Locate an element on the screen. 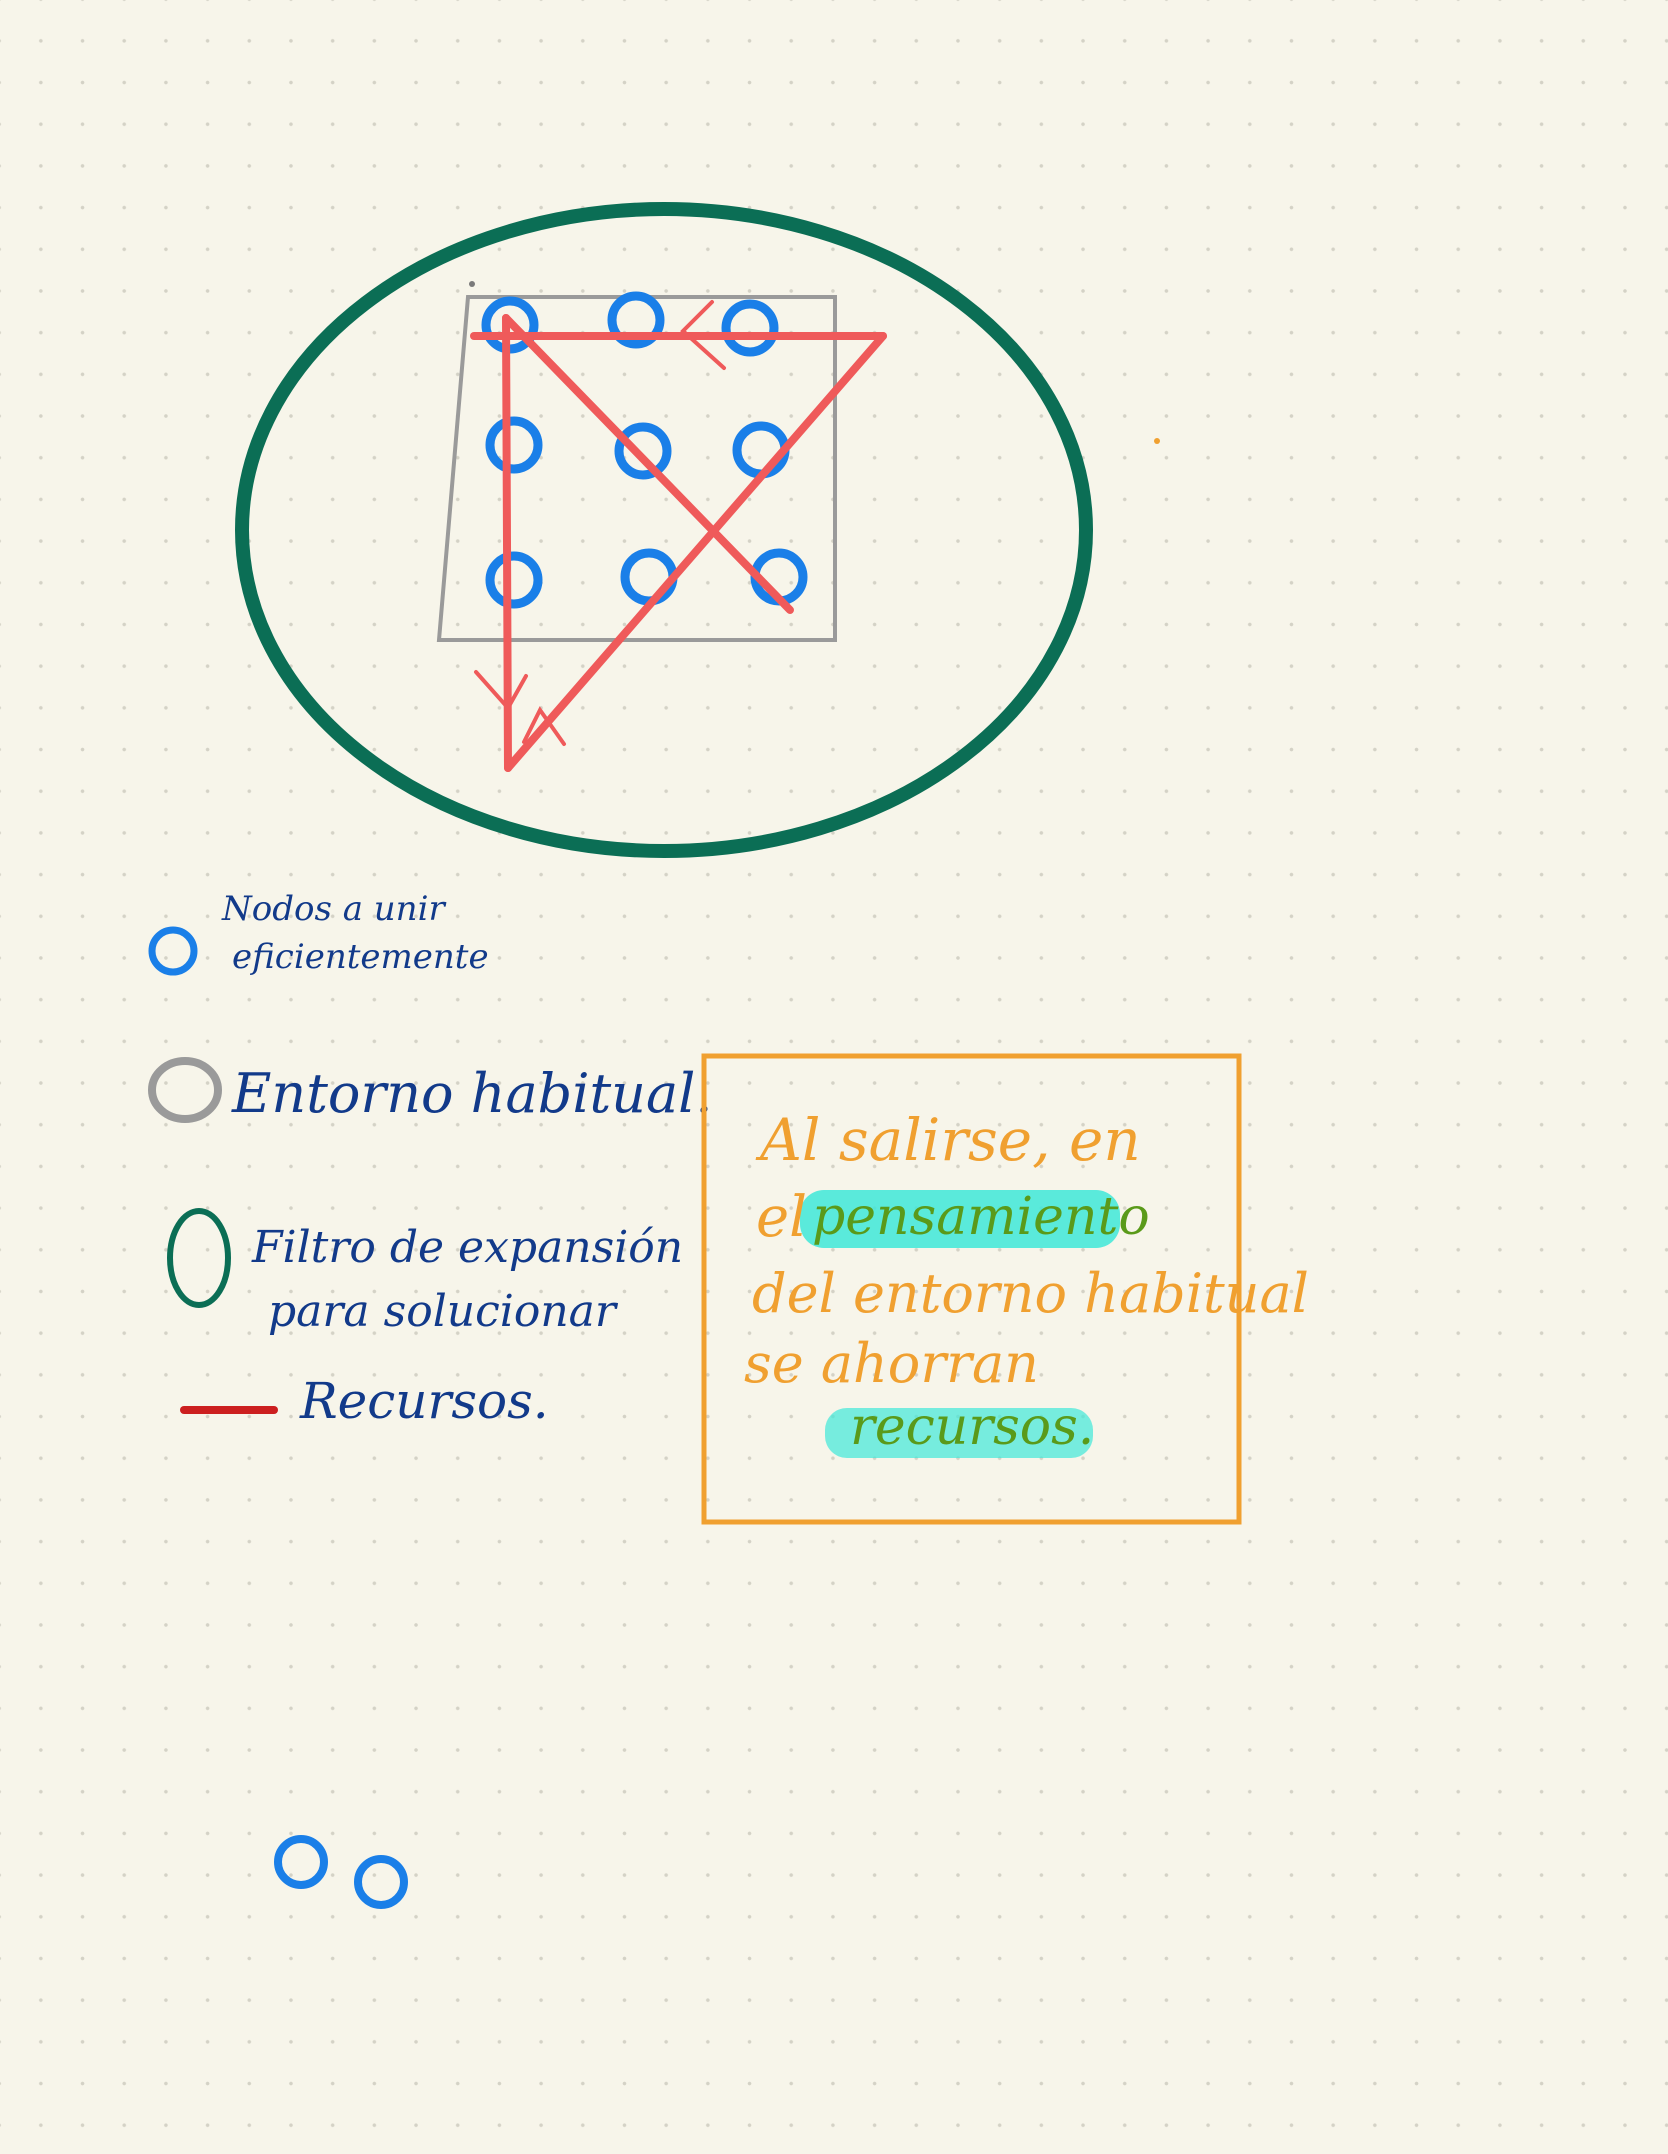 This screenshot has height=2154, width=1668. legend-resources-label: Recursos. is located at coordinates (424, 1401).